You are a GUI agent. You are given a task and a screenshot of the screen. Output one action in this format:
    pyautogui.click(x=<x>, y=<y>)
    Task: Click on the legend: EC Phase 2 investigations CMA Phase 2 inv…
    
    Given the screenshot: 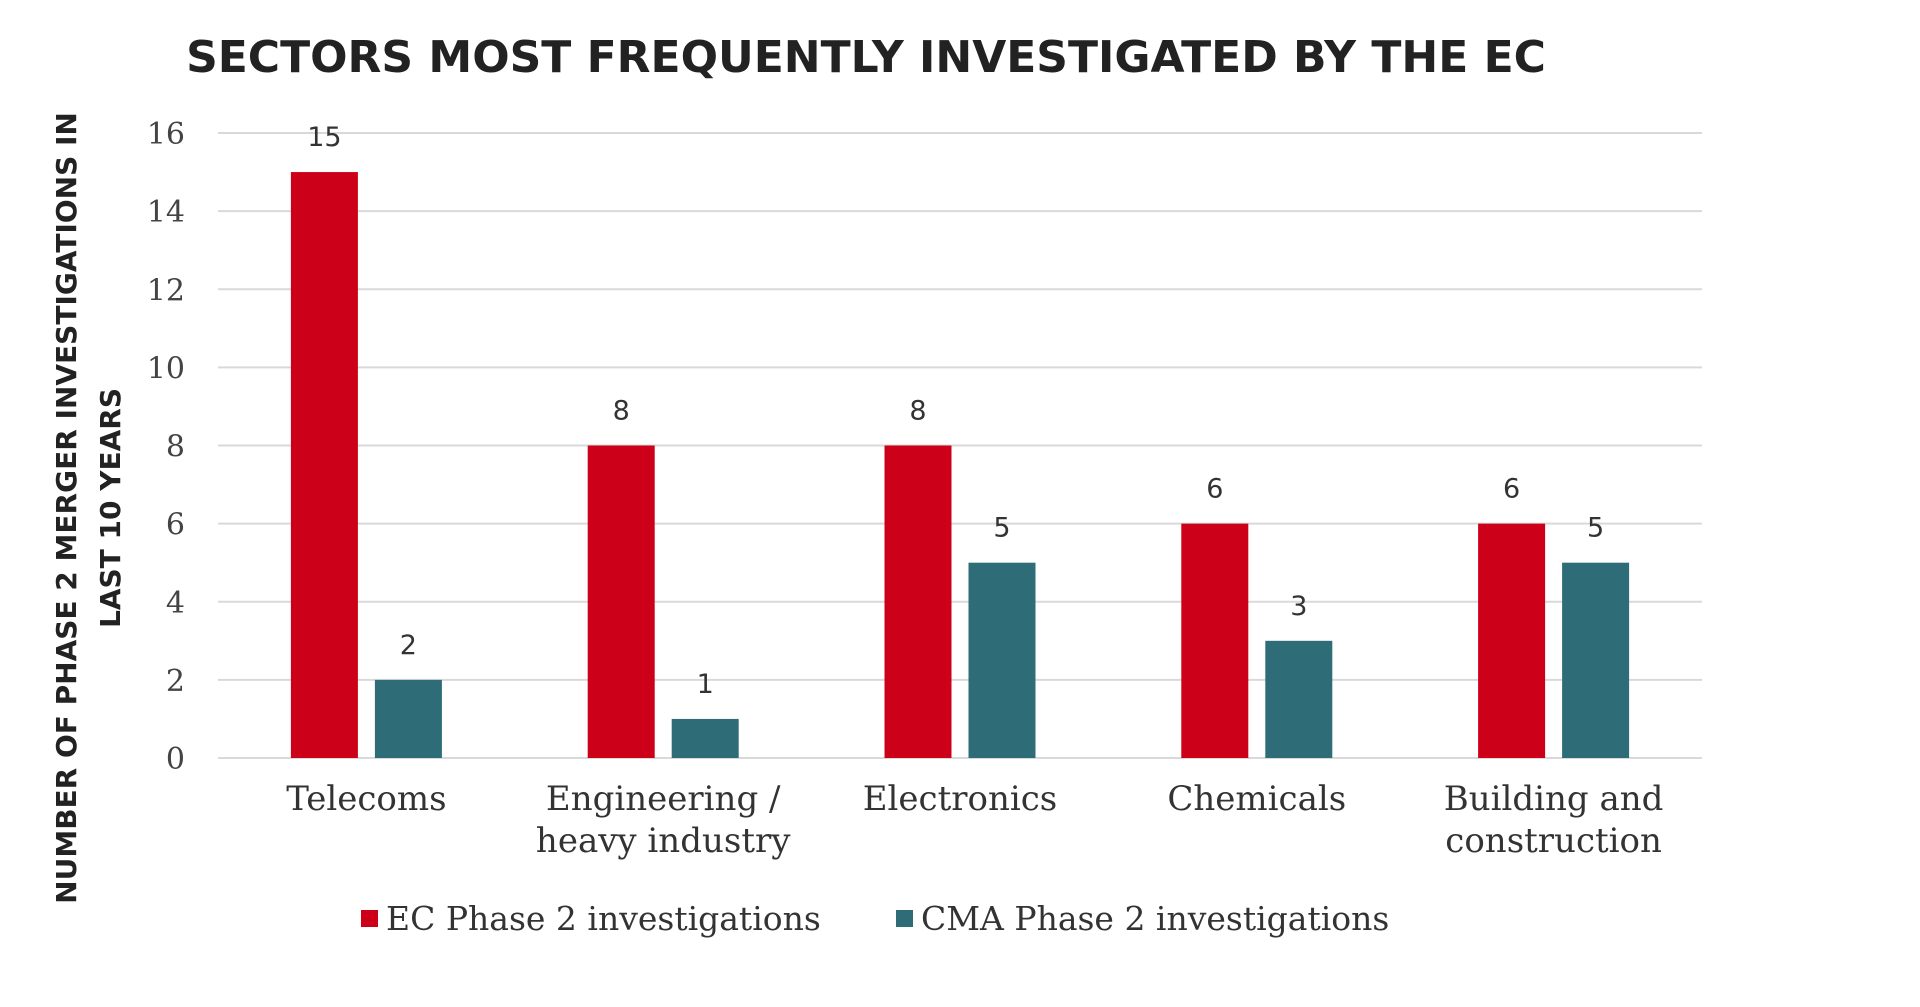 What is the action you would take?
    pyautogui.click(x=875, y=918)
    